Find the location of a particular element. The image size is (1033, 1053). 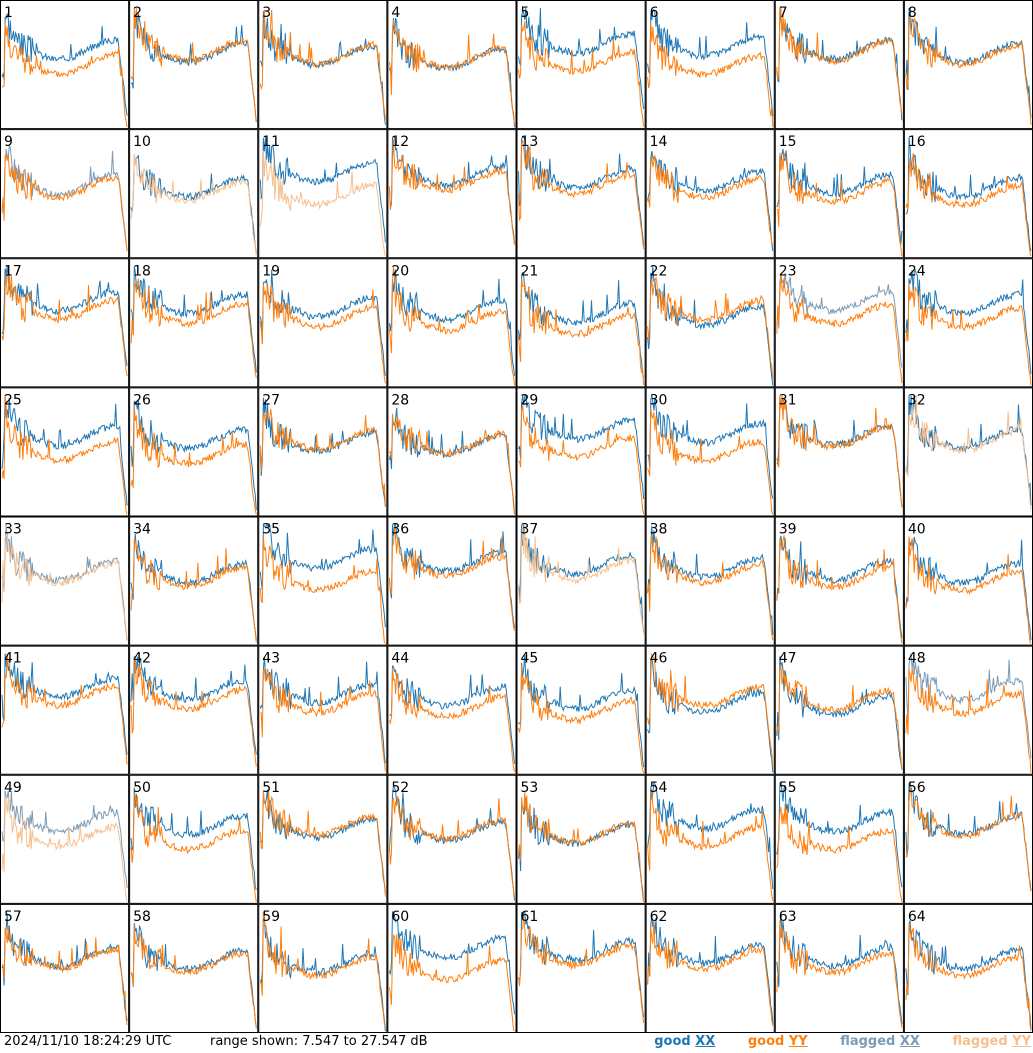

panel-label: 47 is located at coordinates (788, 659).